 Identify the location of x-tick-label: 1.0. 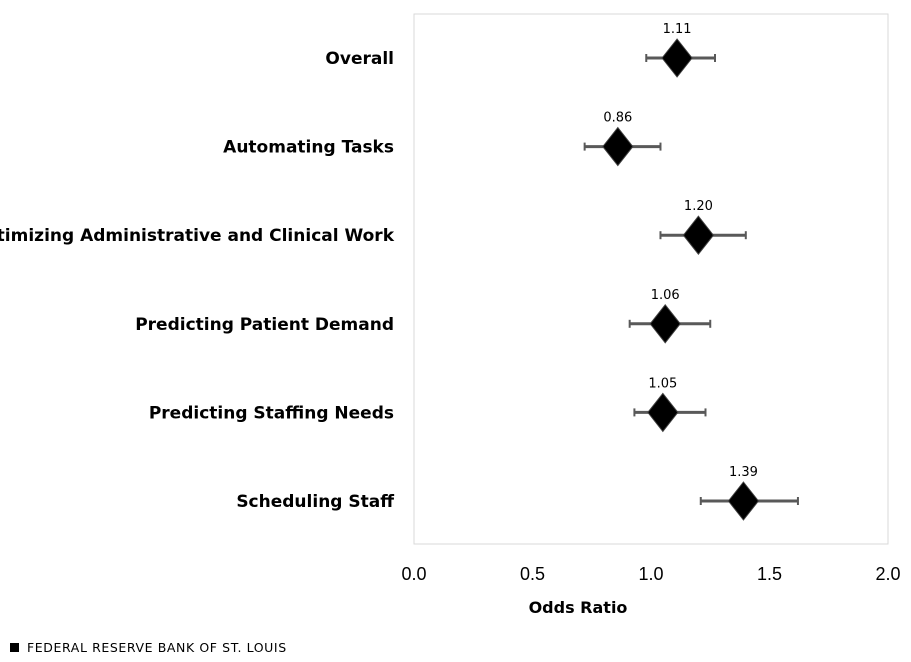
(650, 574).